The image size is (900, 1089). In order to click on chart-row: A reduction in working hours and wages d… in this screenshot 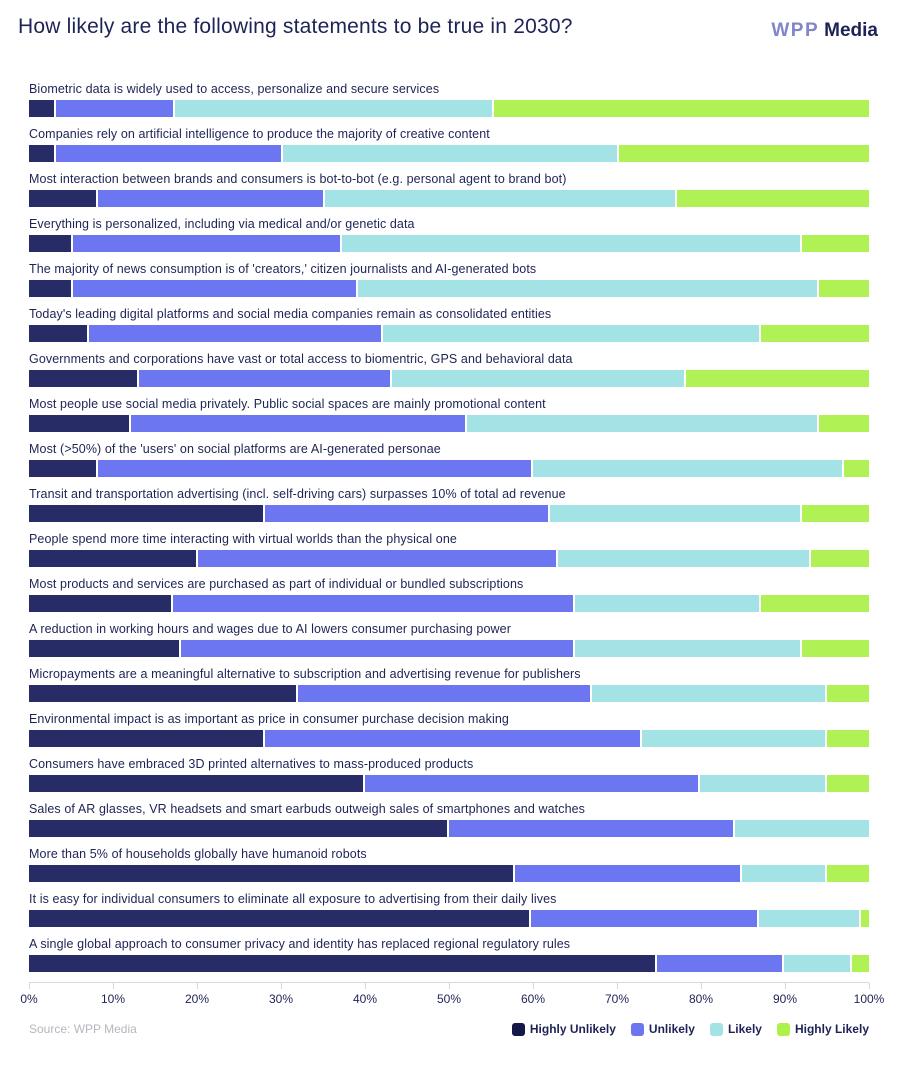, I will do `click(449, 639)`.